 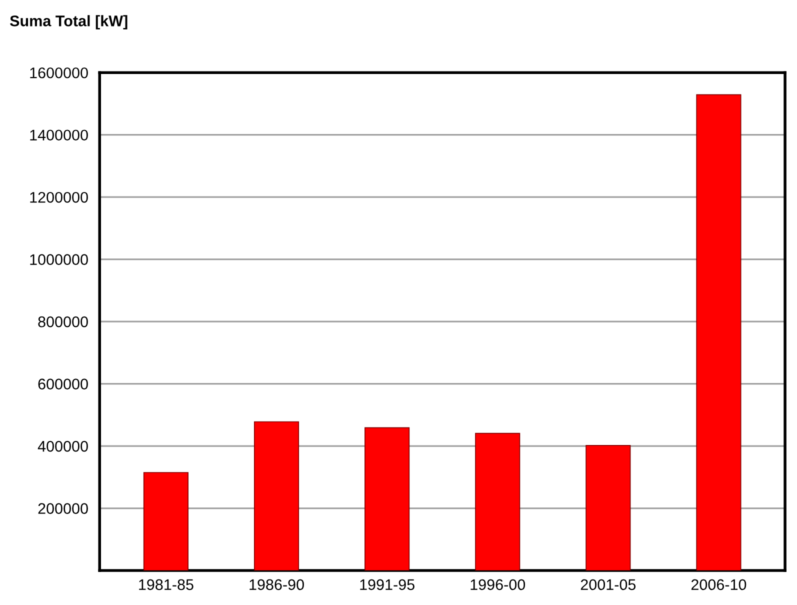 What do you see at coordinates (166, 584) in the screenshot?
I see `x-tick-label: 1981-85` at bounding box center [166, 584].